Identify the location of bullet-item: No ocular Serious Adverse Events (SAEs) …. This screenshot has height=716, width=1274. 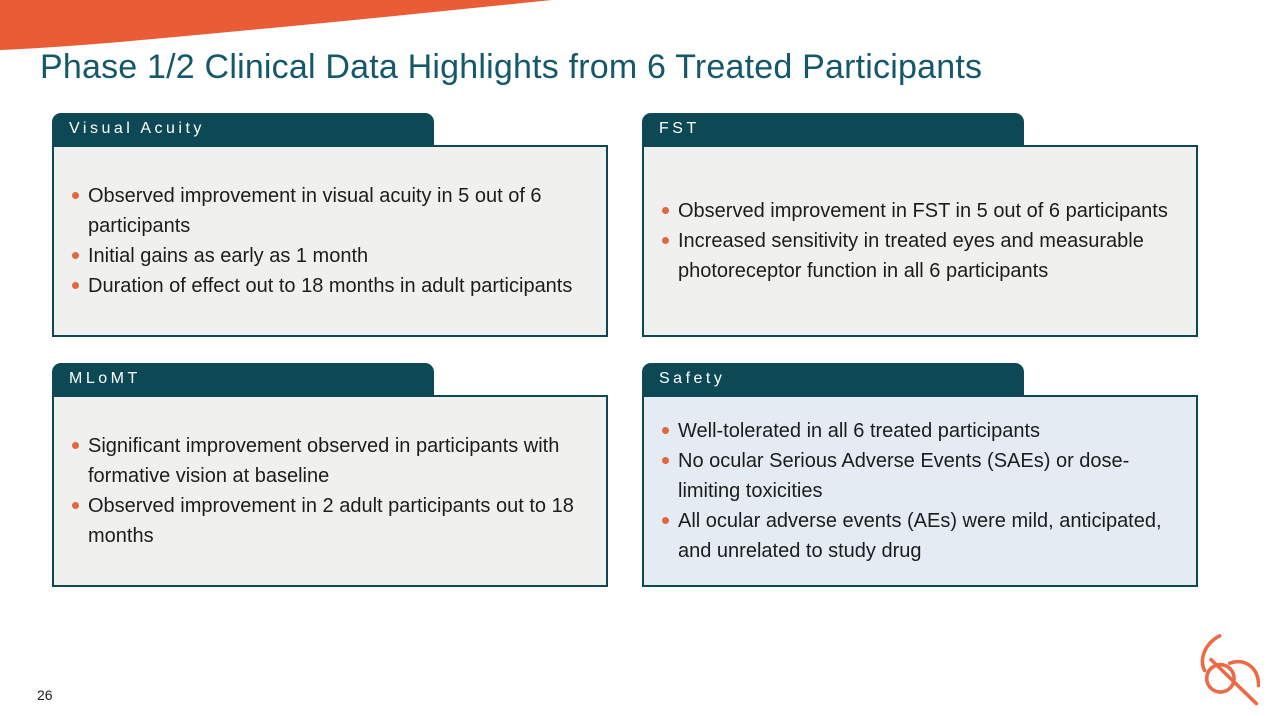
(916, 476).